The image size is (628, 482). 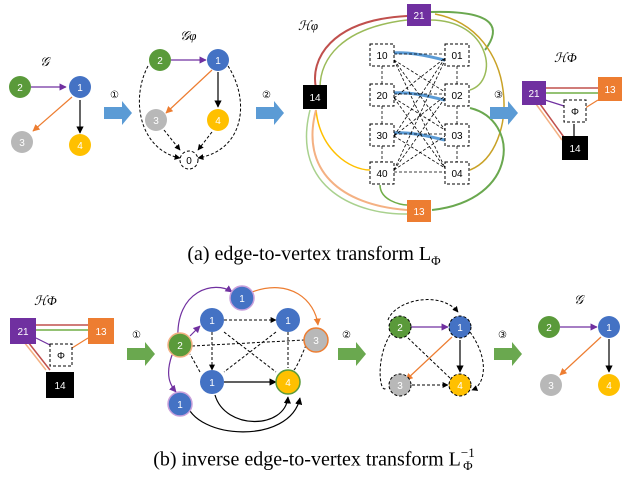 What do you see at coordinates (308, 25) in the screenshot?
I see `graph-hphi-label: ℋφ` at bounding box center [308, 25].